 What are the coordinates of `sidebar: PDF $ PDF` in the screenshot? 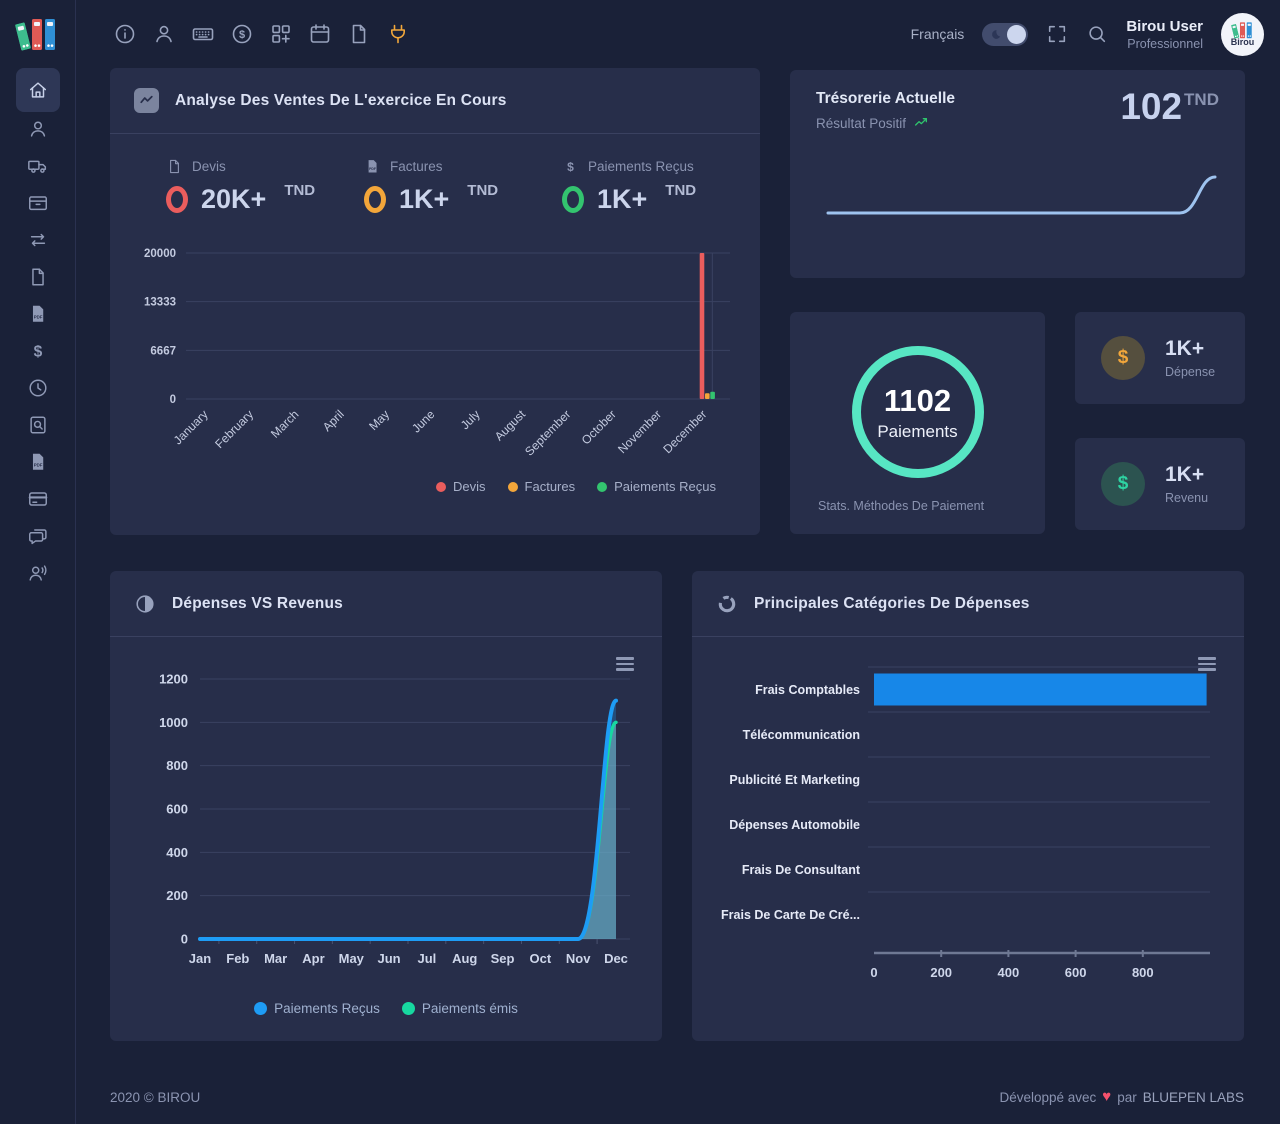 It's located at (37, 596).